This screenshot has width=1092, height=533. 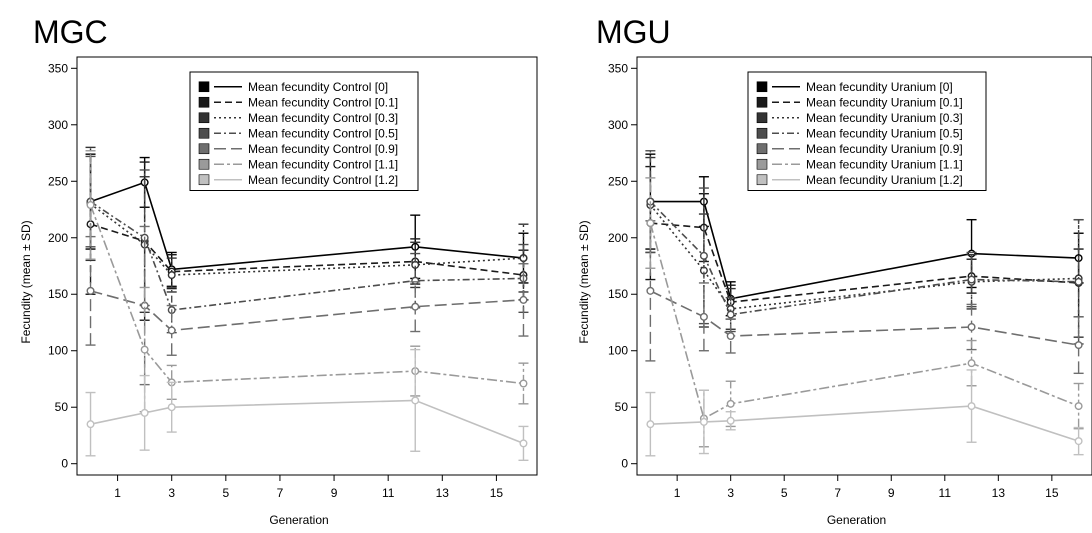 I want to click on legend-label: Mean fecundity Uranium [1.2], so click(x=884, y=180).